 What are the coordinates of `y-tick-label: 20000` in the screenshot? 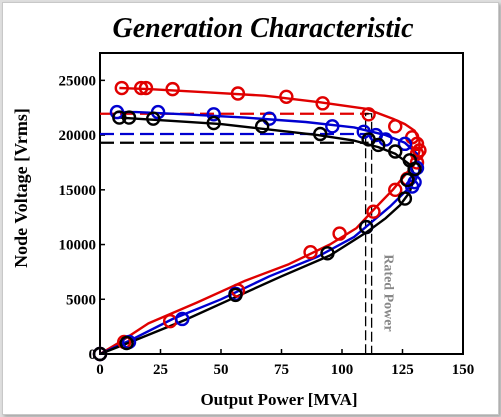 It's located at (78, 136).